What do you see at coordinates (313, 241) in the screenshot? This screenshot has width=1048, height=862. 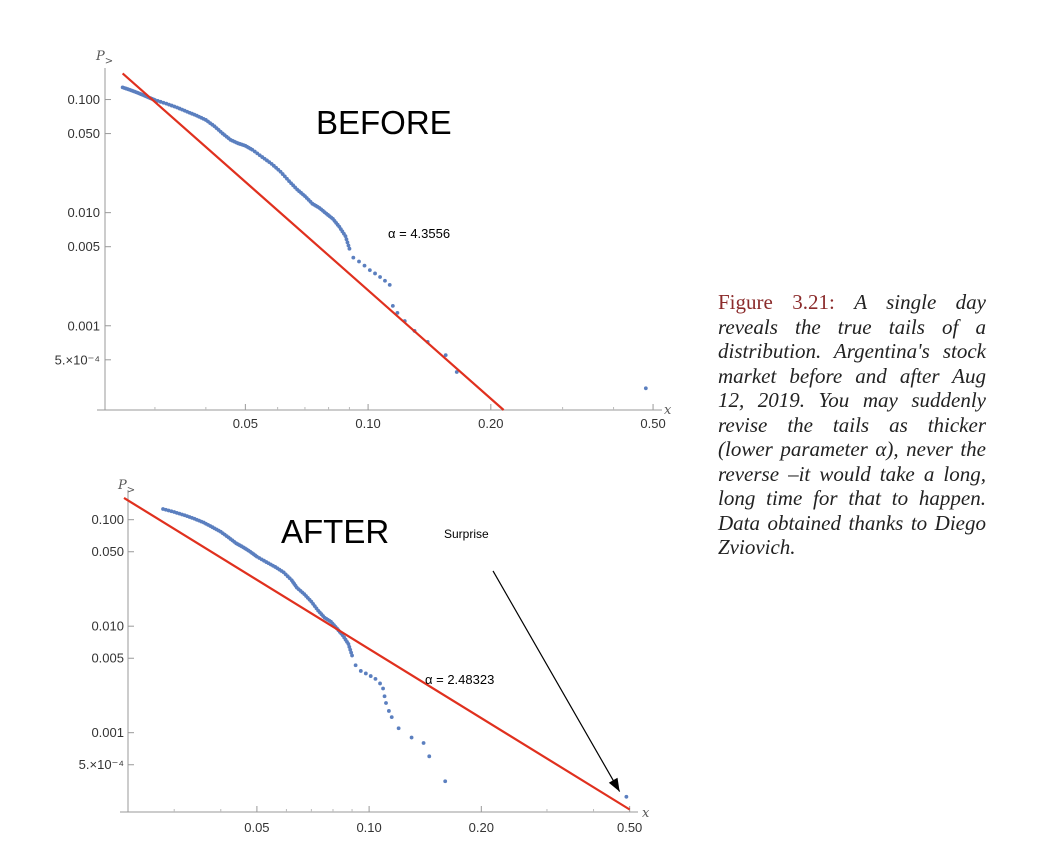 I see `fit-line` at bounding box center [313, 241].